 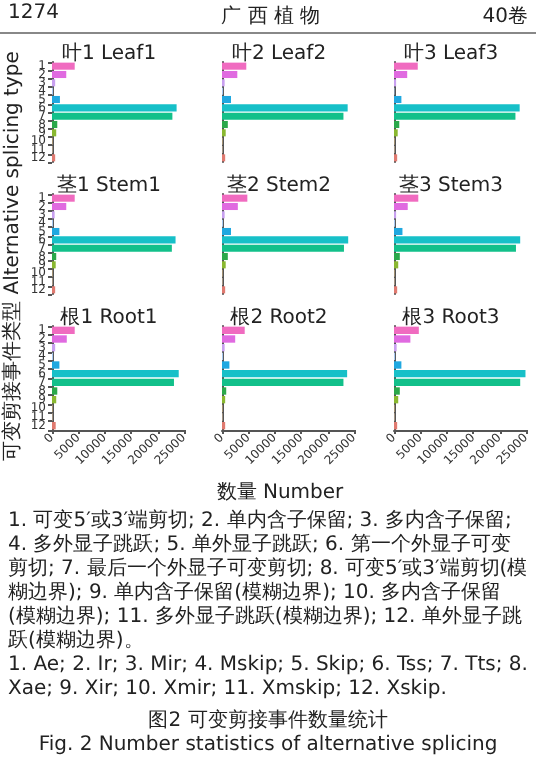 What do you see at coordinates (280, 317) in the screenshot?
I see `chart-title: 根2 Root2` at bounding box center [280, 317].